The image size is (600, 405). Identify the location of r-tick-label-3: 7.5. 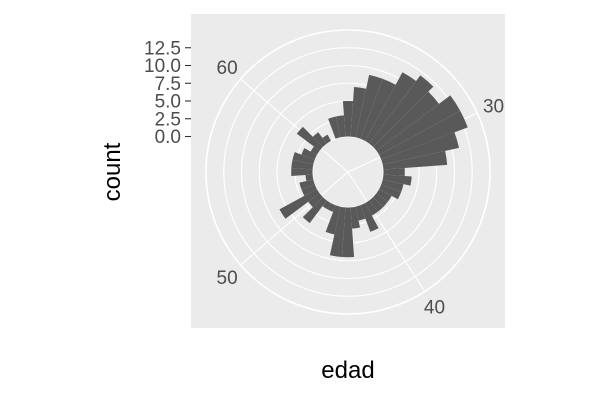
(168, 84).